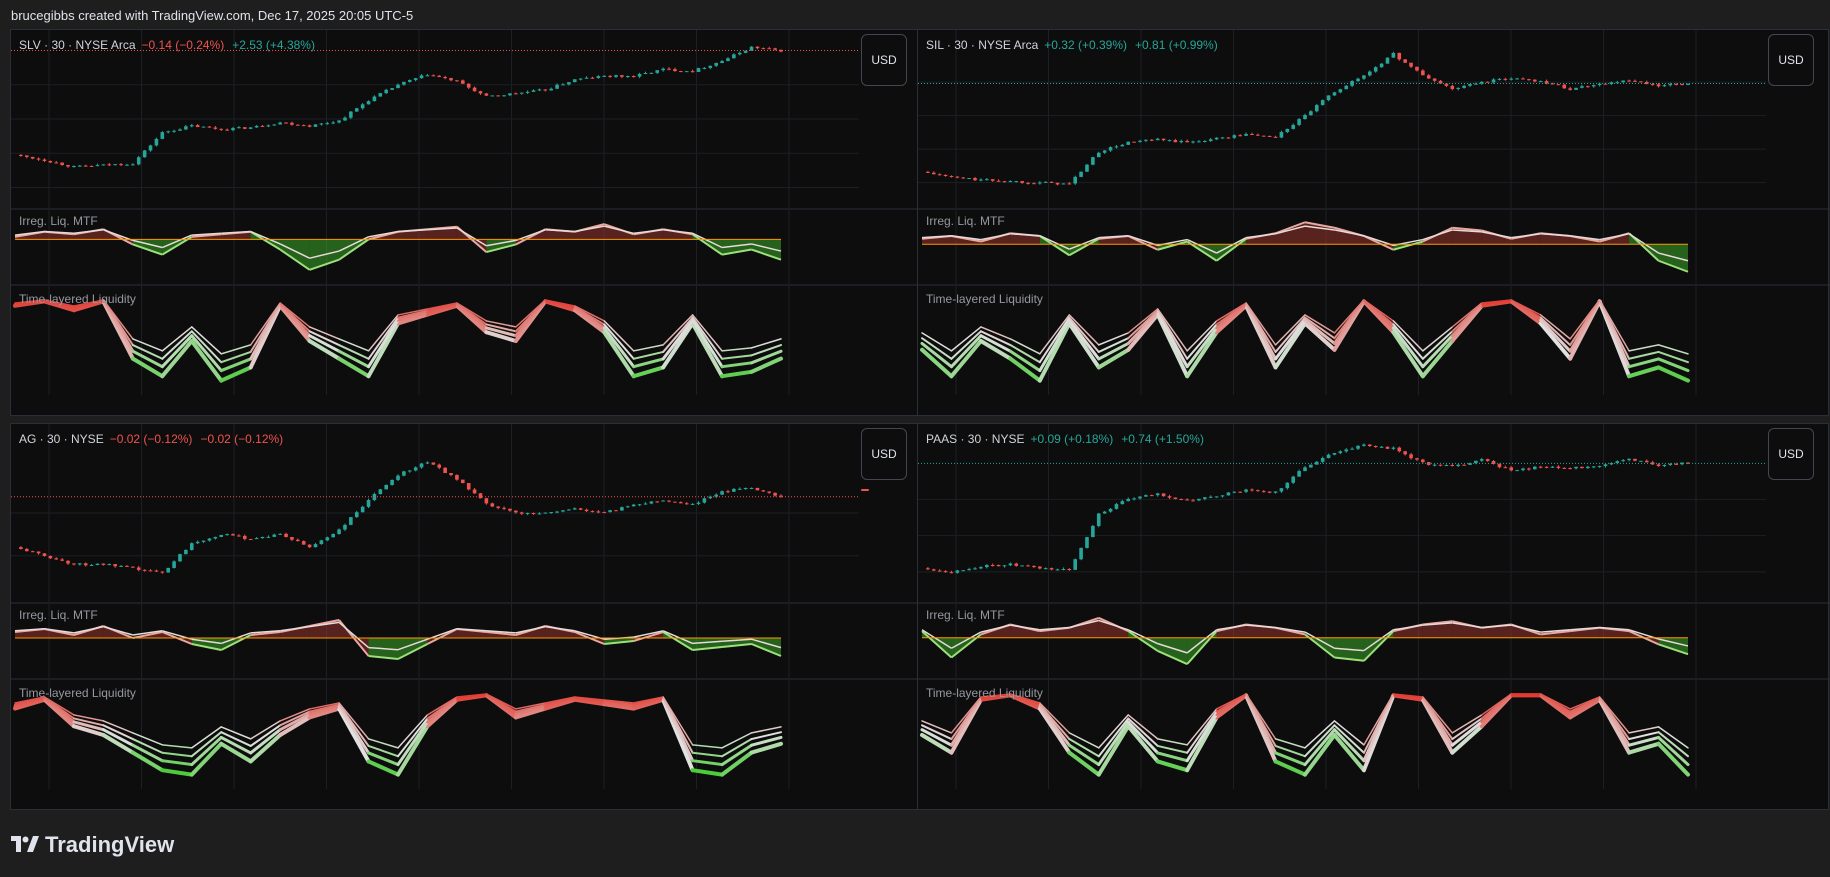 This screenshot has width=1830, height=877. Describe the element at coordinates (982, 45) in the screenshot. I see `symbol-label: SIL · 30 · NYSE Arca` at that location.